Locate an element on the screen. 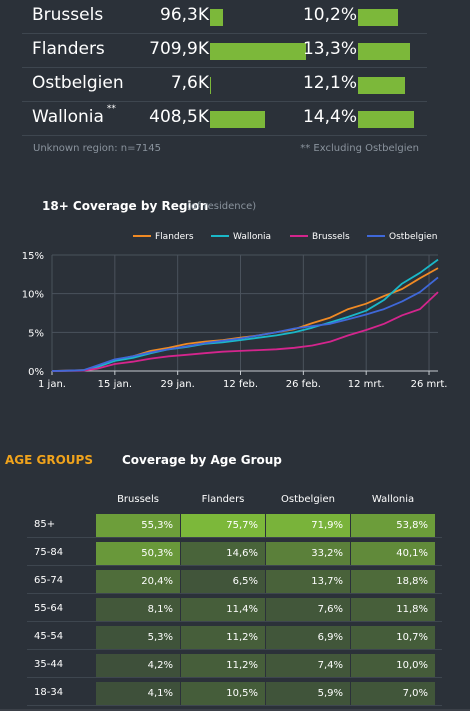 The image size is (470, 711). age-coverage-cell: 50,3% is located at coordinates (138, 553).